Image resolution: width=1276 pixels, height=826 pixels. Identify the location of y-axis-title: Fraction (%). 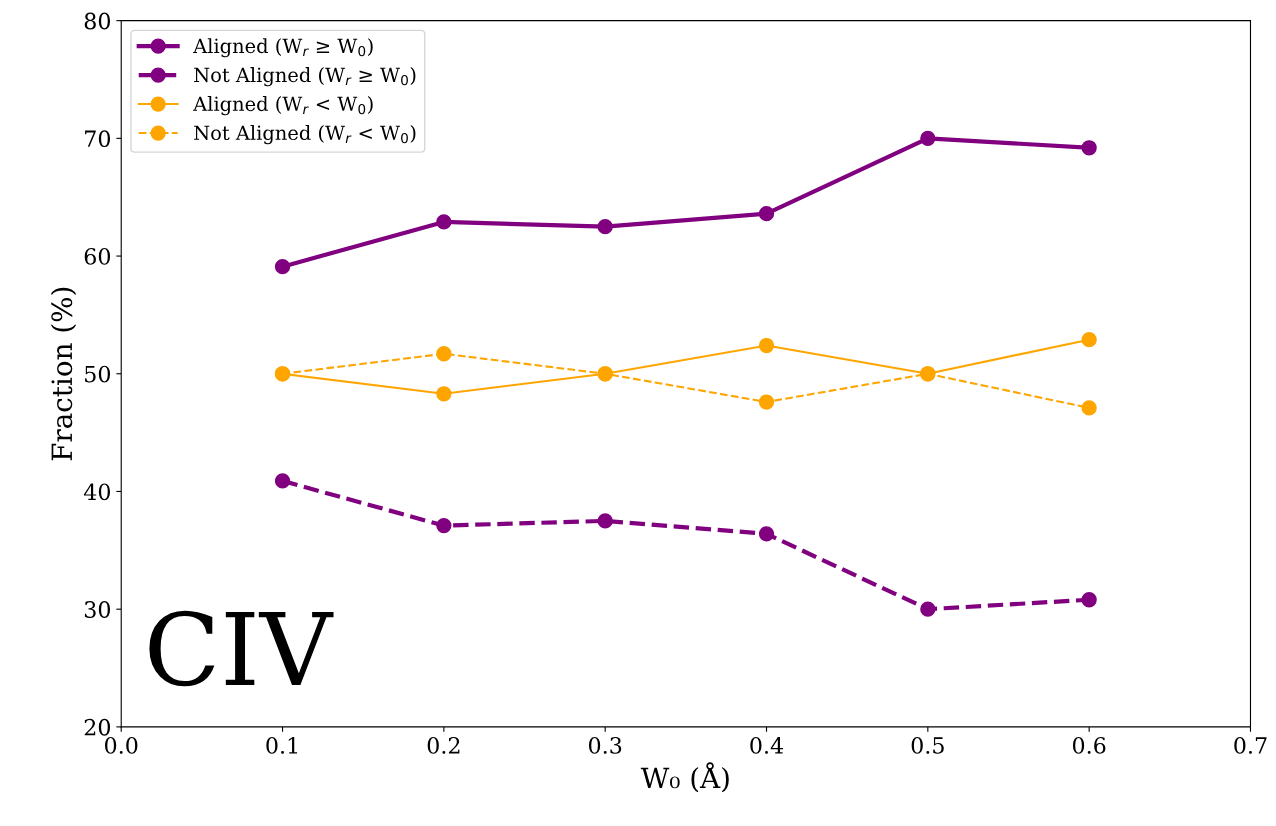
(63, 374).